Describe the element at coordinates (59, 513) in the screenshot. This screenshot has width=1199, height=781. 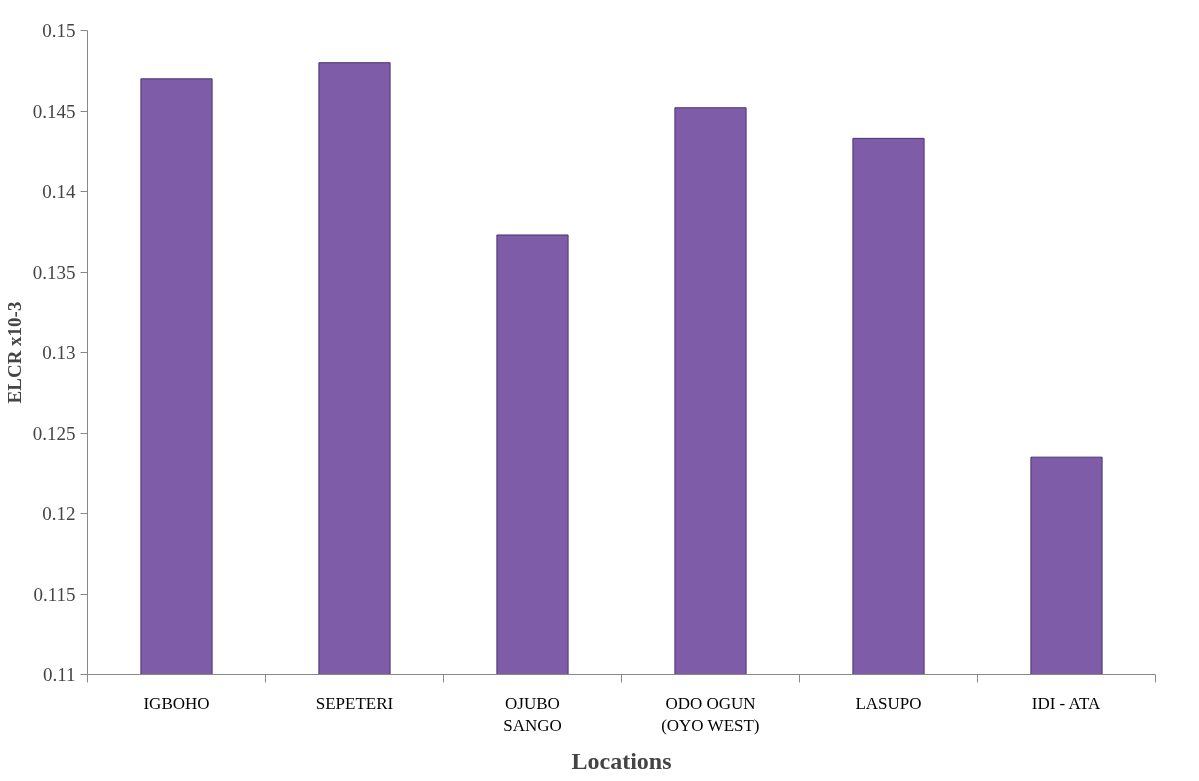
I see `y-tick-label: 0.12` at that location.